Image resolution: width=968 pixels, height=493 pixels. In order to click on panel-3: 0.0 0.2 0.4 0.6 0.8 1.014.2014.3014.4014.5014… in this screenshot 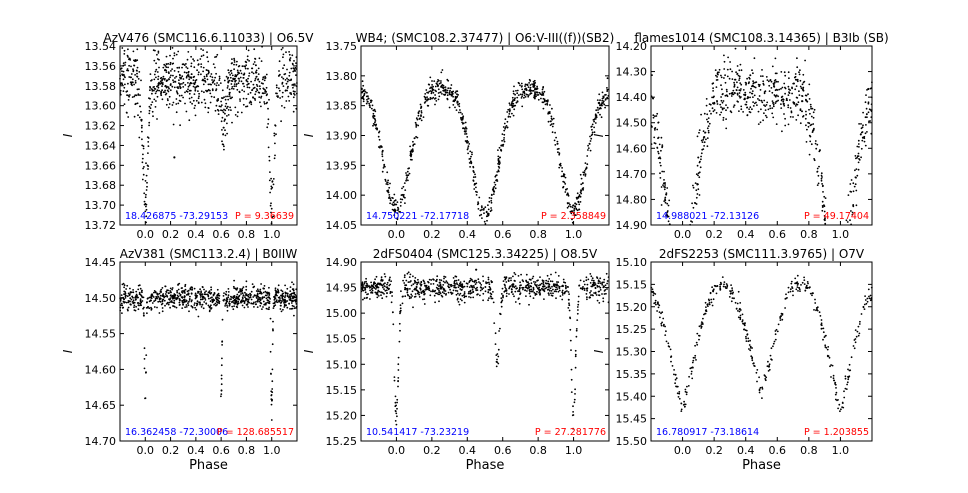, I will do `click(740, 136)`.